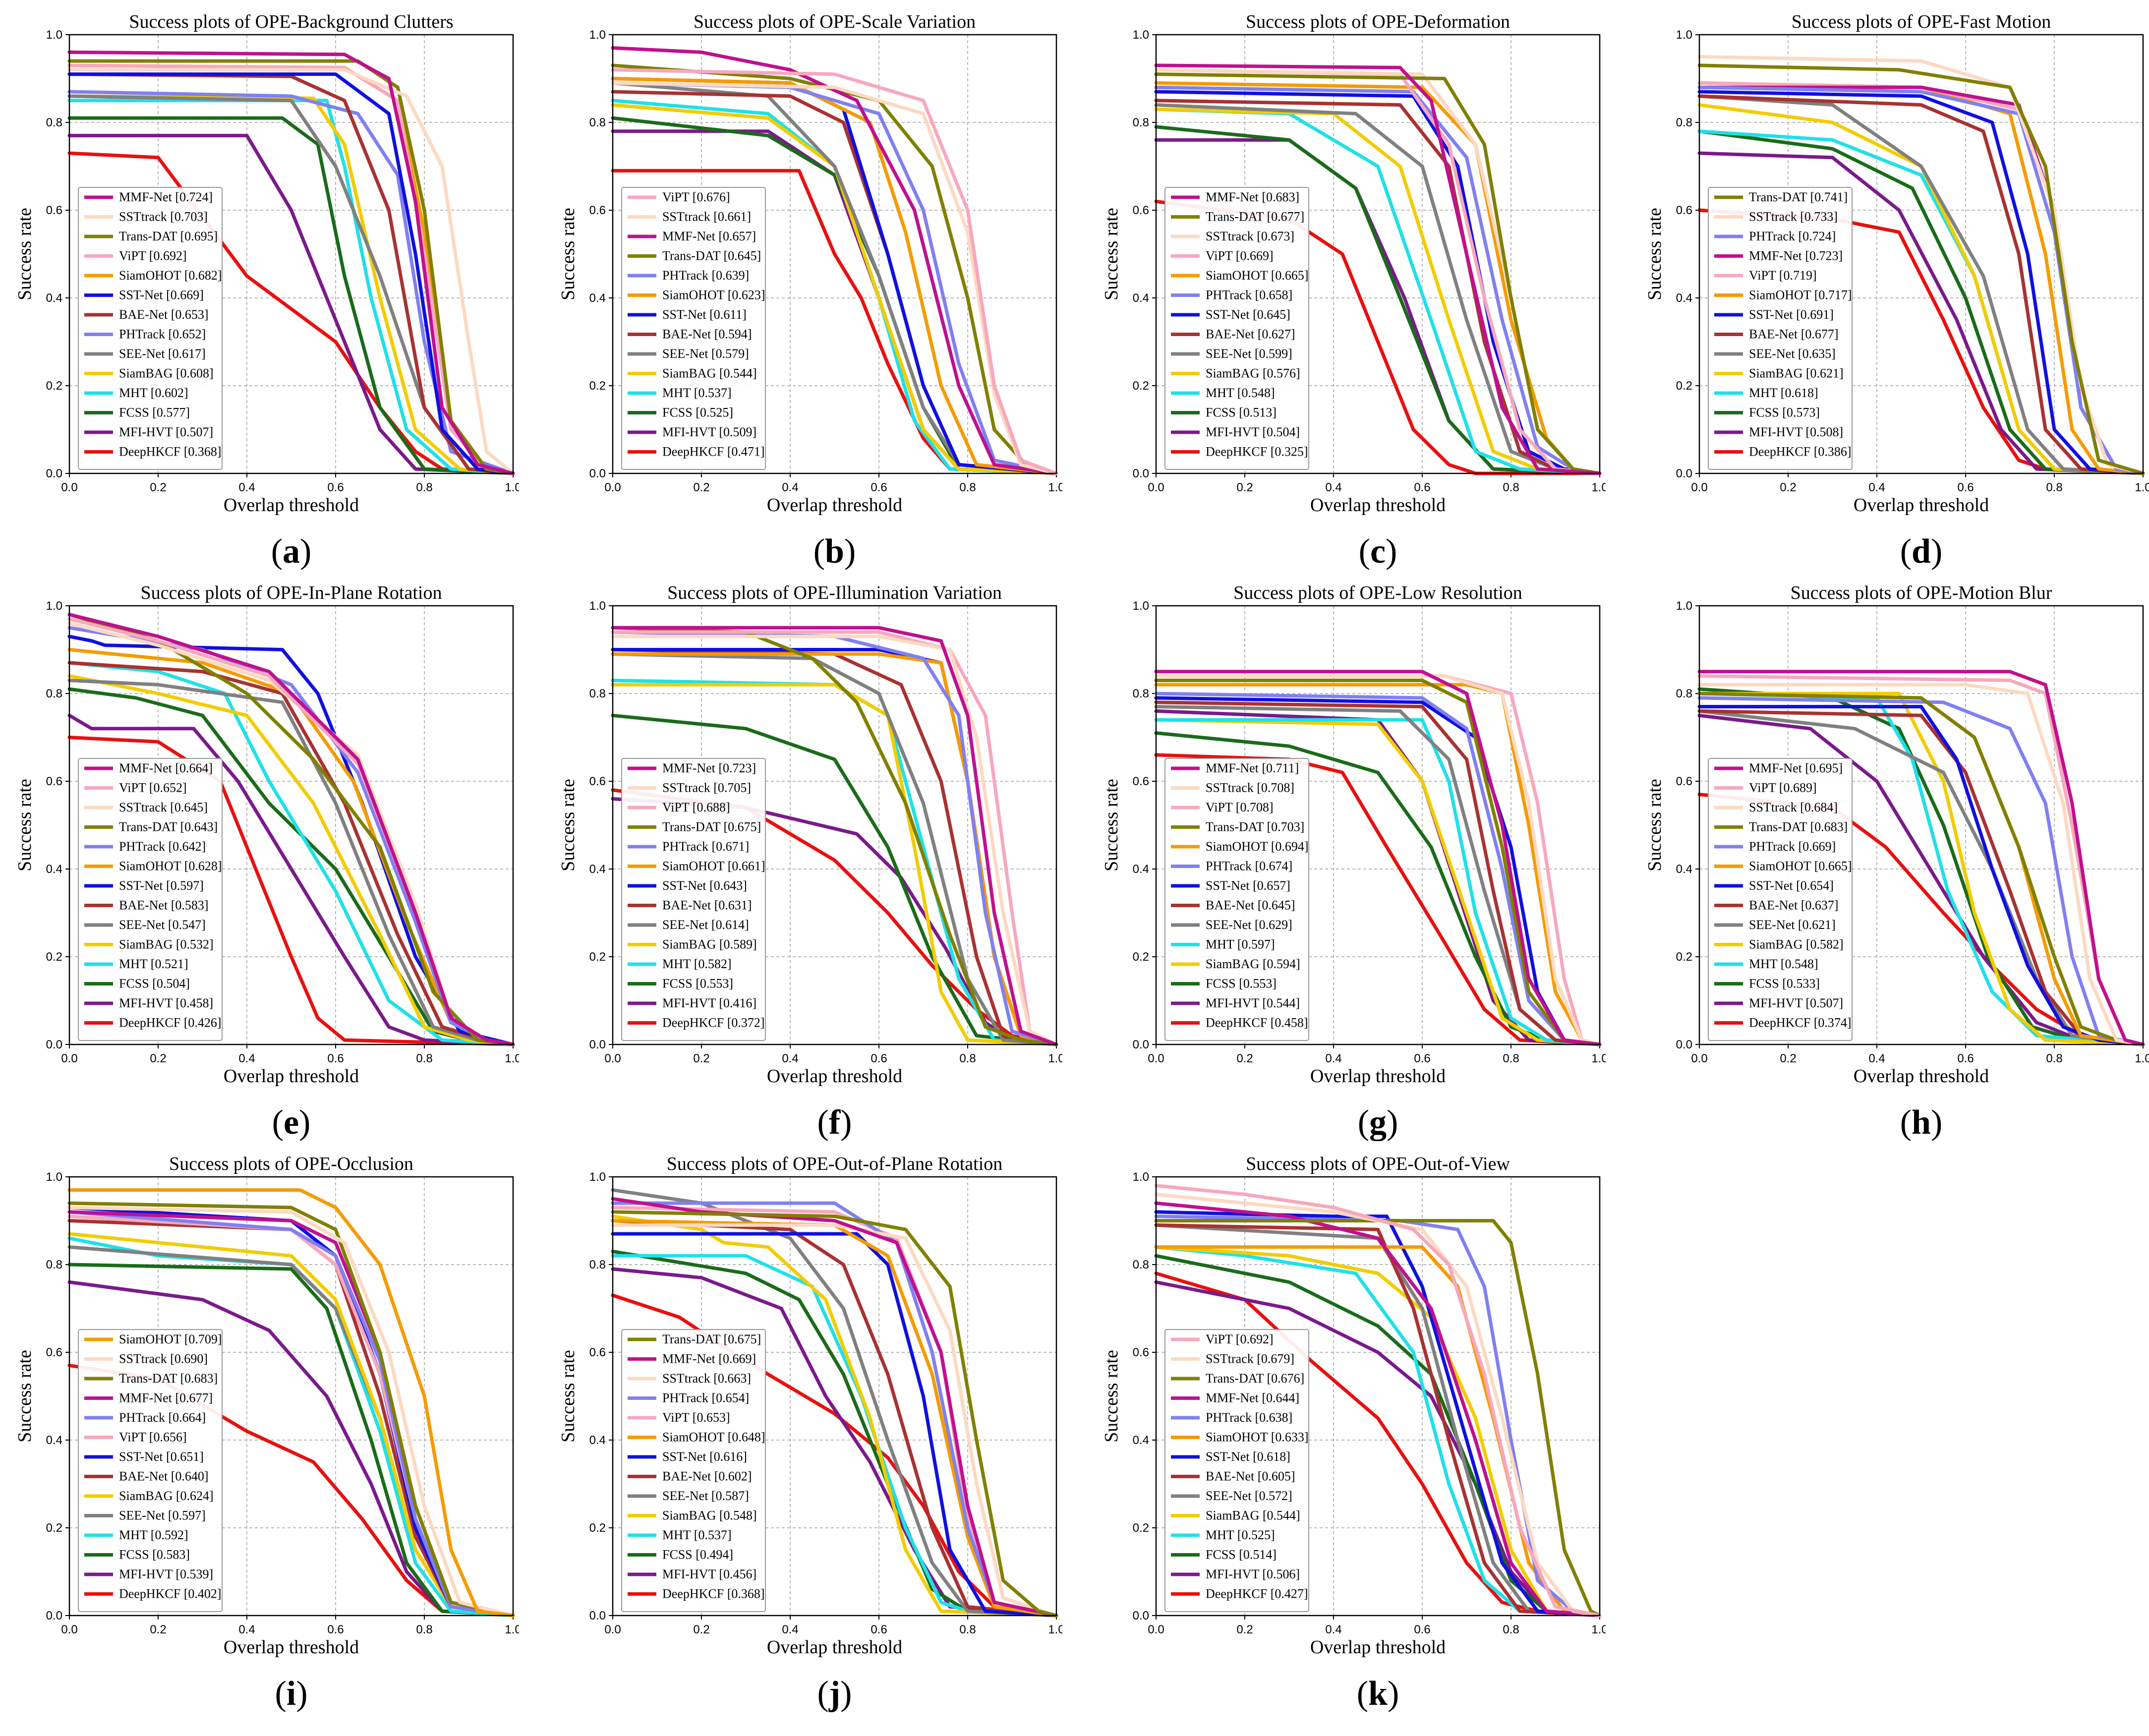  Describe the element at coordinates (1800, 1023) in the screenshot. I see `legend-entry: DeepHKCF [0.374]` at that location.